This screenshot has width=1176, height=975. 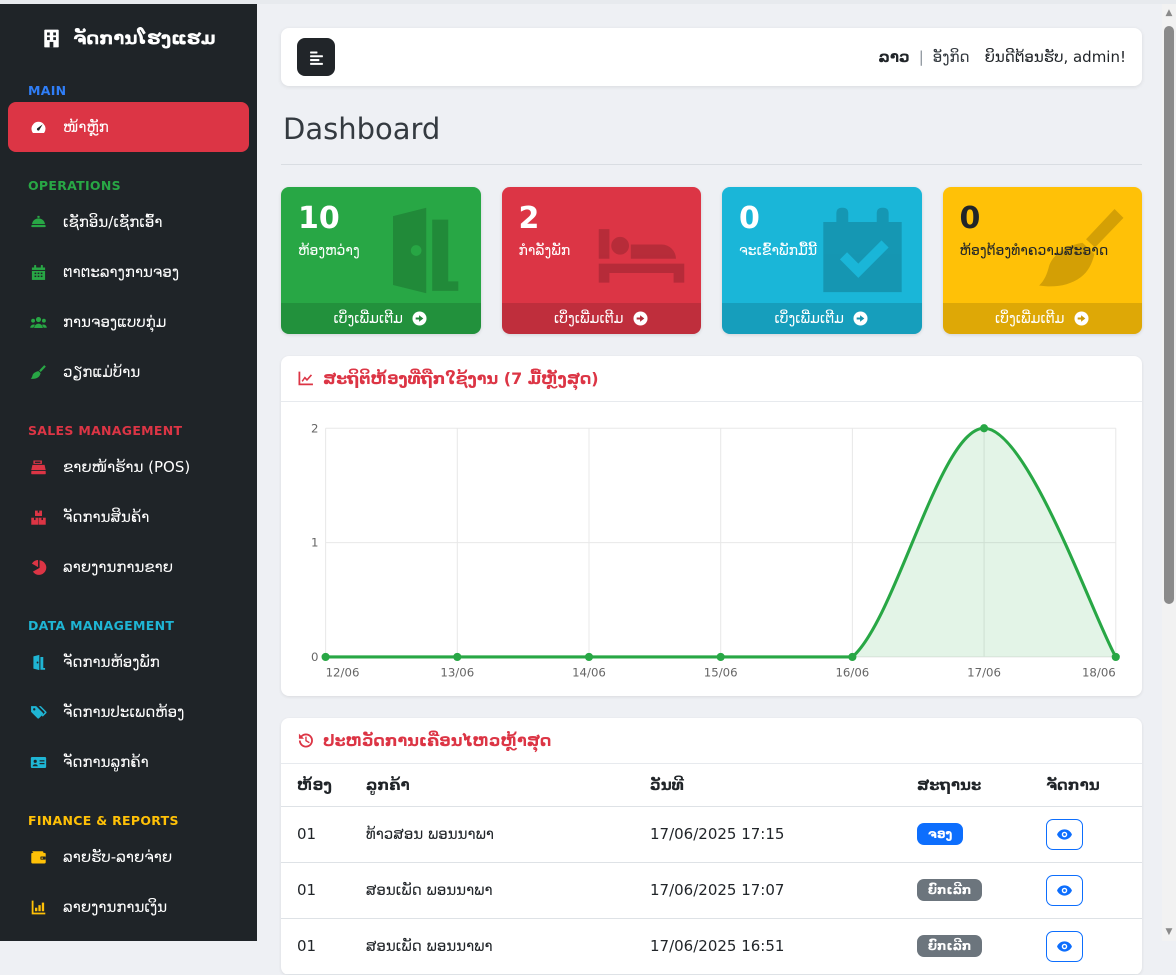 What do you see at coordinates (314, 657) in the screenshot?
I see `svg-text: 0` at bounding box center [314, 657].